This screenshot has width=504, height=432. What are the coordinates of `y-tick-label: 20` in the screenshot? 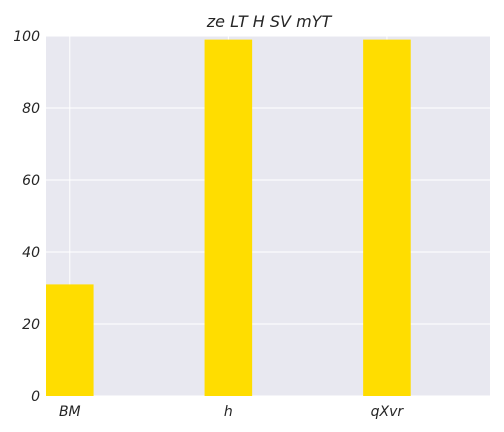 It's located at (31, 325).